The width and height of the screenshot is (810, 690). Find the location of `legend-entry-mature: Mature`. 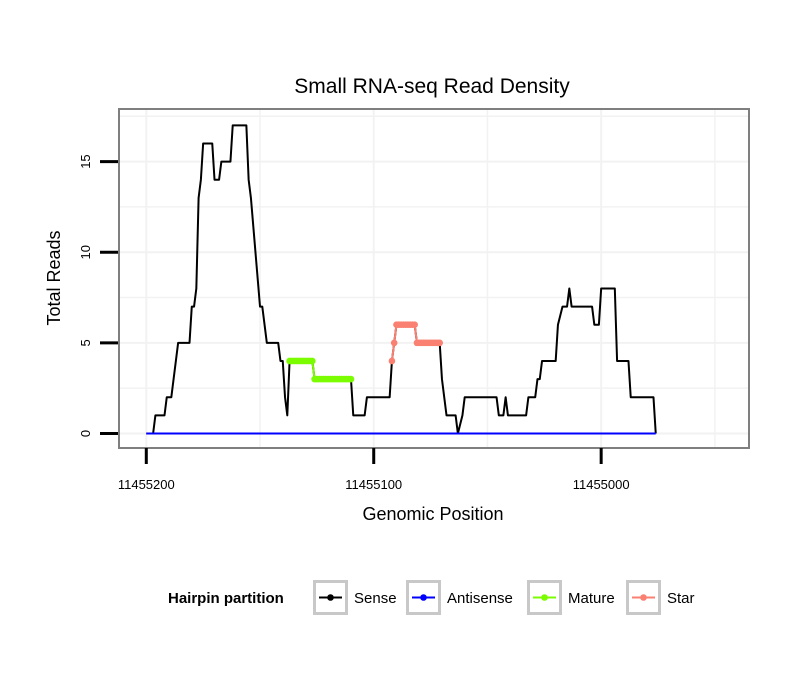

legend-entry-mature: Mature is located at coordinates (571, 597).